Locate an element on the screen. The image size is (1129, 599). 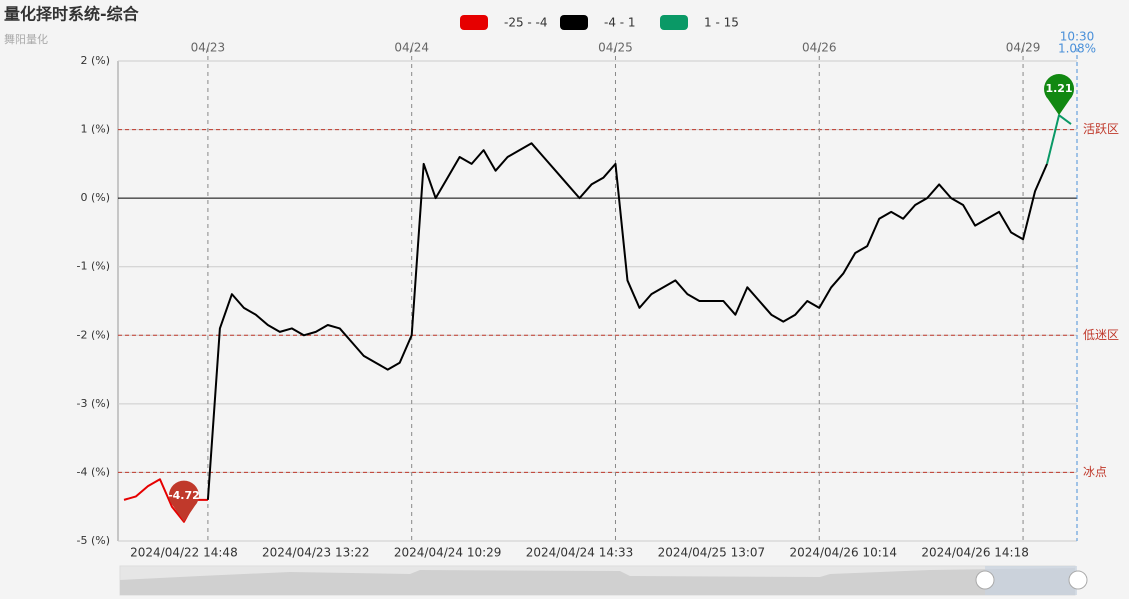
zoom-slider is located at coordinates (603, 580).